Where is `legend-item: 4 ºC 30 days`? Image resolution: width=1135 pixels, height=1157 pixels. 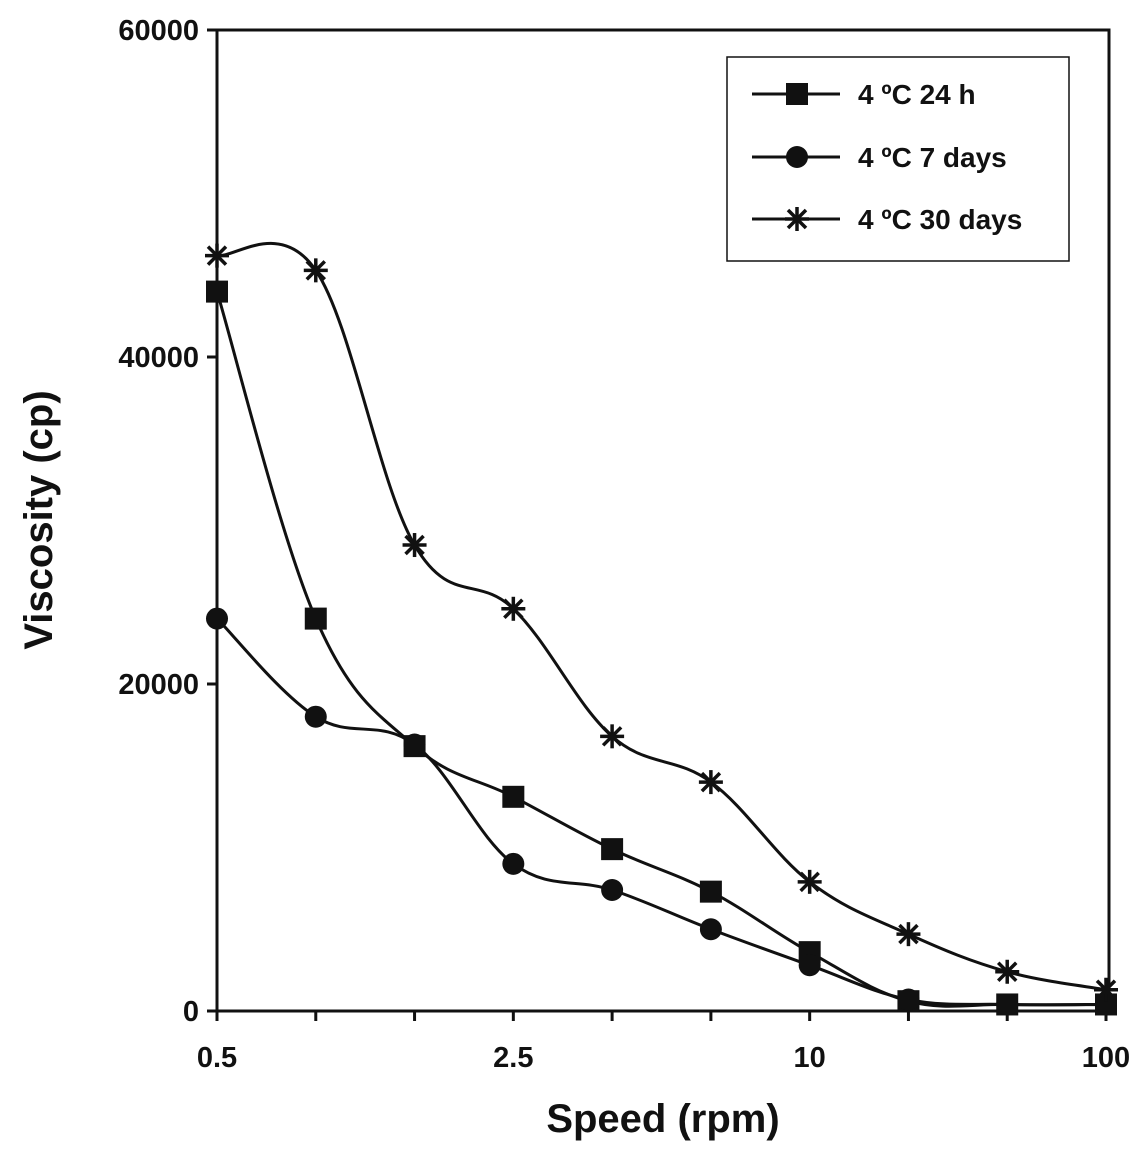 legend-item: 4 ºC 30 days is located at coordinates (887, 219).